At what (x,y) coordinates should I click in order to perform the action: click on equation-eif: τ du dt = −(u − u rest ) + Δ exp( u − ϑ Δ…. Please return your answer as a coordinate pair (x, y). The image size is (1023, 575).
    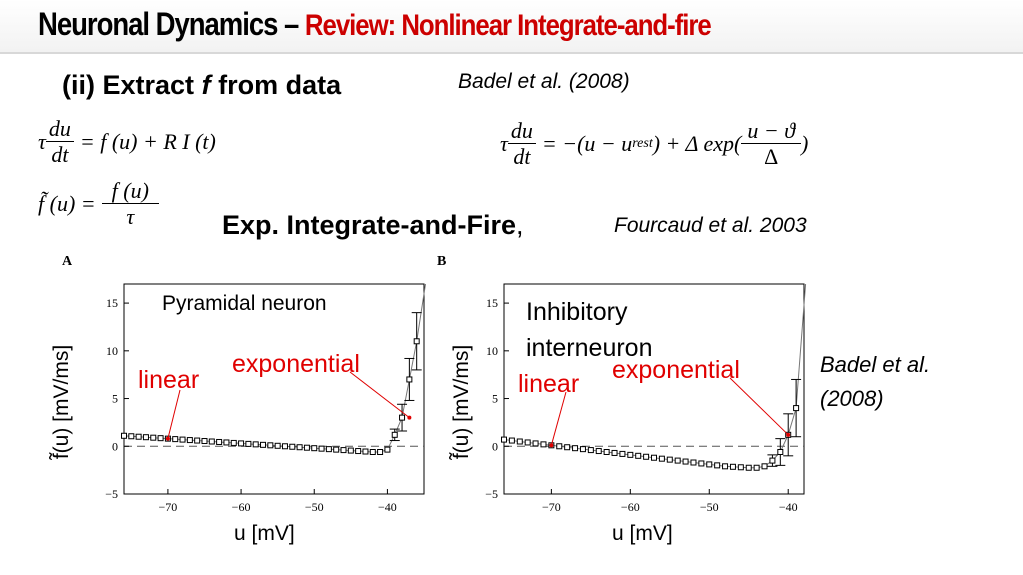
    Looking at the image, I should click on (654, 144).